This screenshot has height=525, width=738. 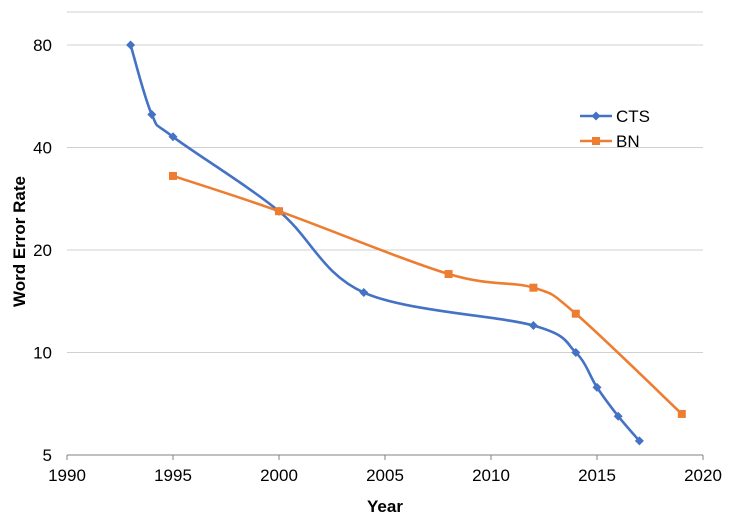 I want to click on x-tick-label-2020: 2020, so click(x=703, y=475).